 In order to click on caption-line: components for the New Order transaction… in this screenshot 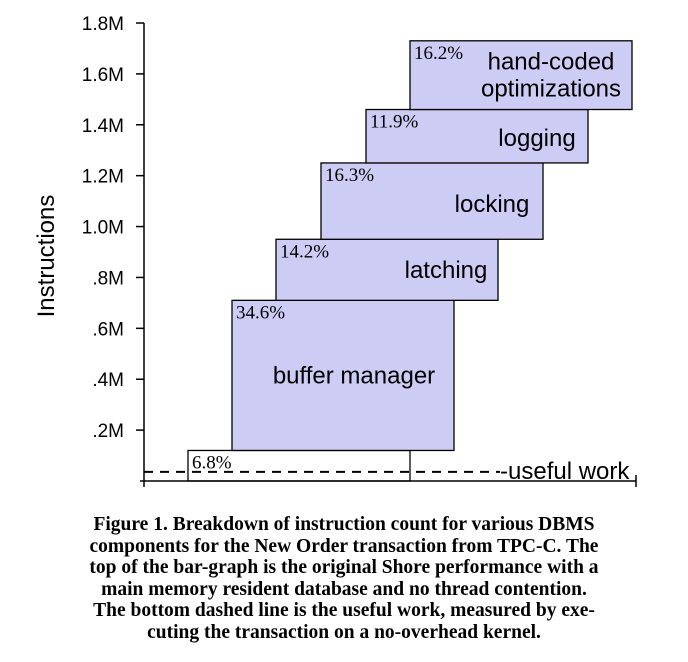, I will do `click(344, 546)`.